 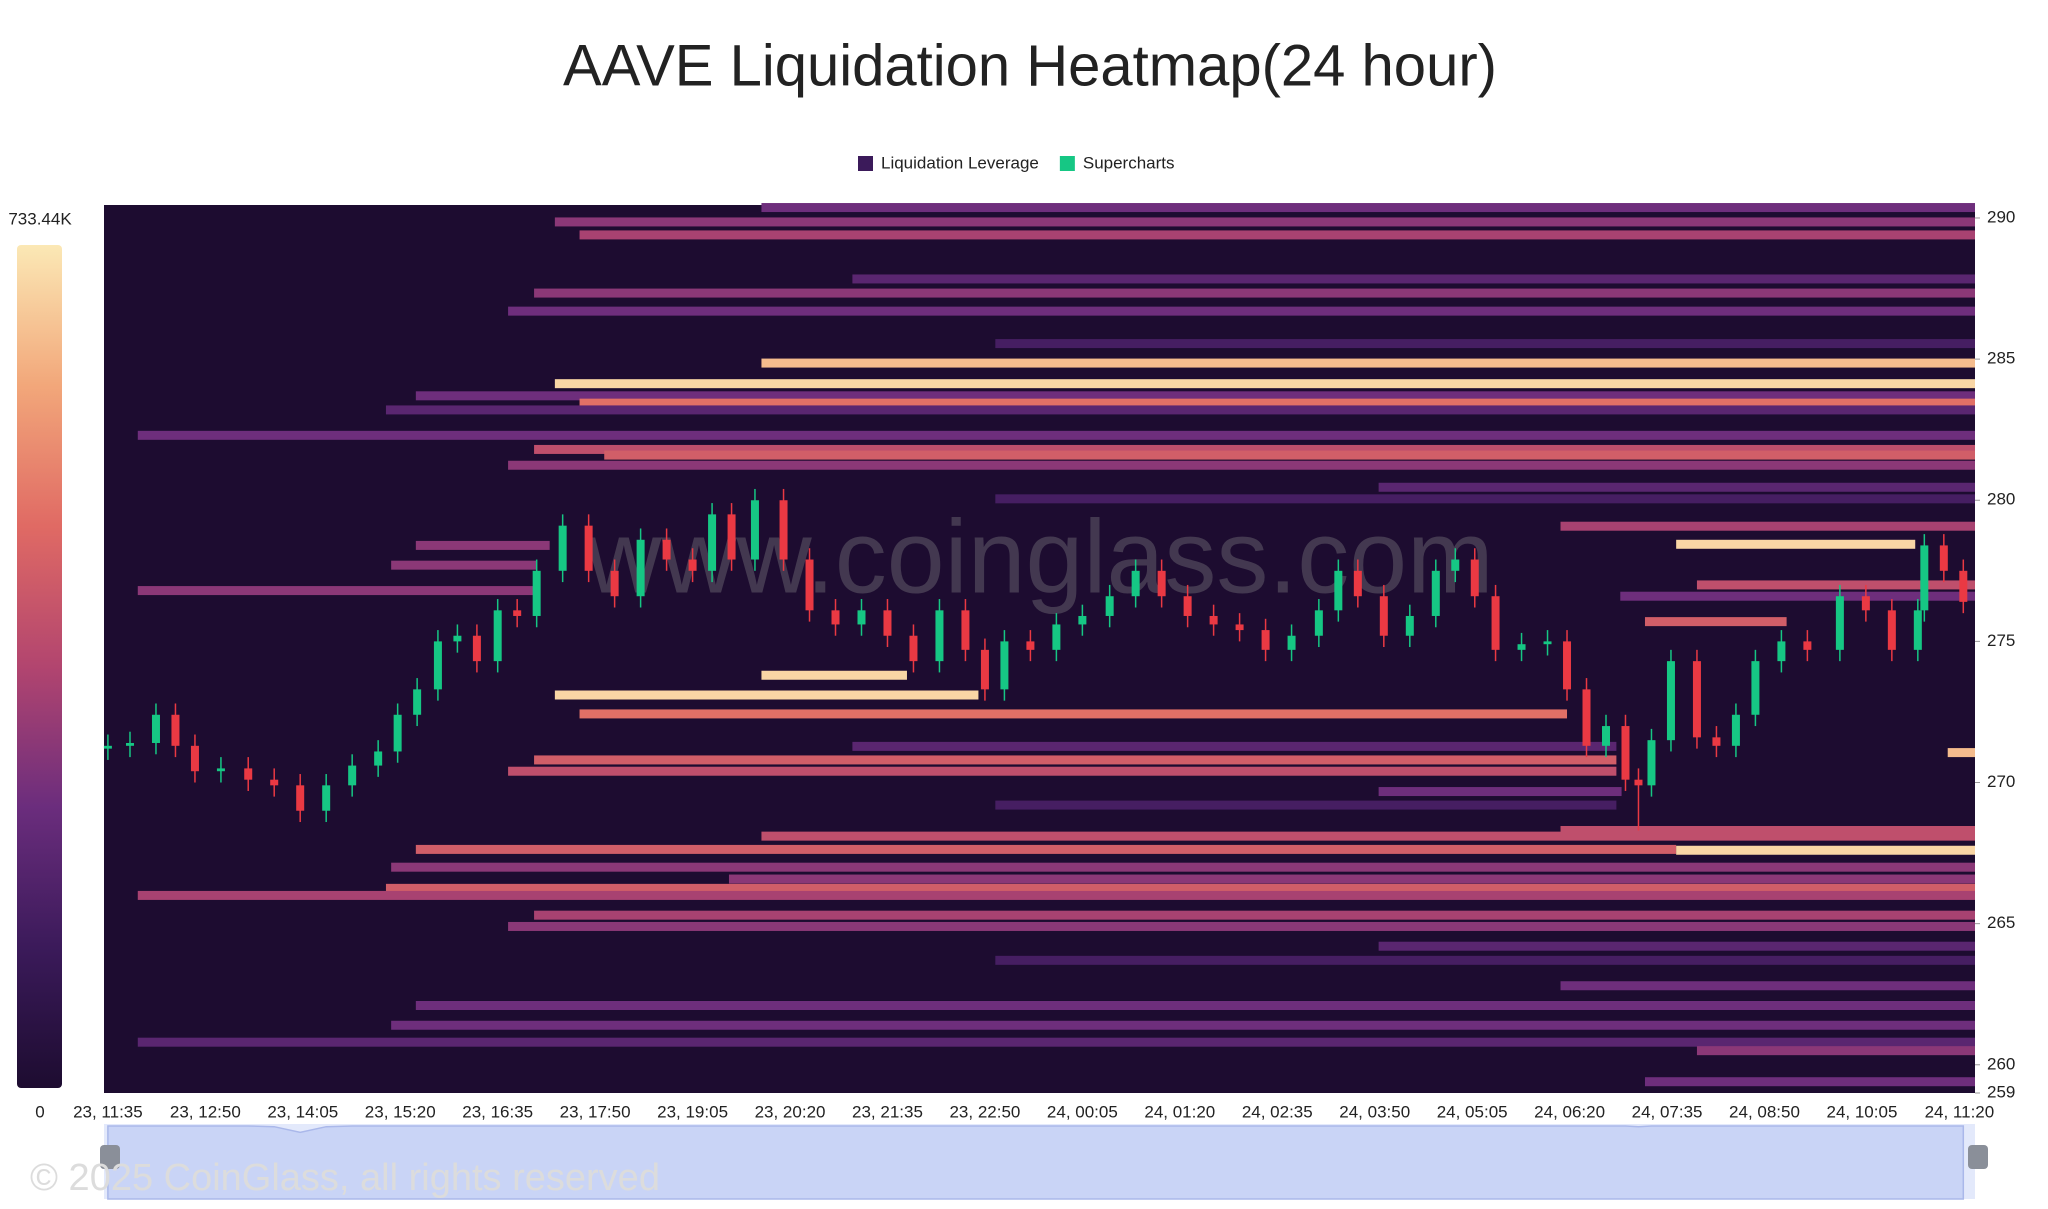 I want to click on y-tick-label: 270, so click(x=2001, y=781).